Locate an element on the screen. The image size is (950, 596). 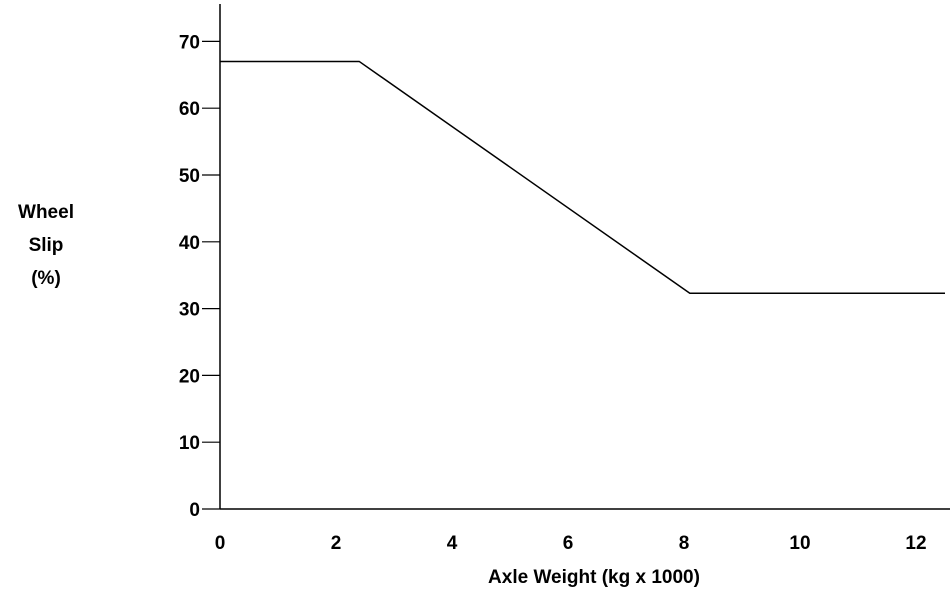
x-axis-title: Axle Weight (kg x 1000) is located at coordinates (594, 577).